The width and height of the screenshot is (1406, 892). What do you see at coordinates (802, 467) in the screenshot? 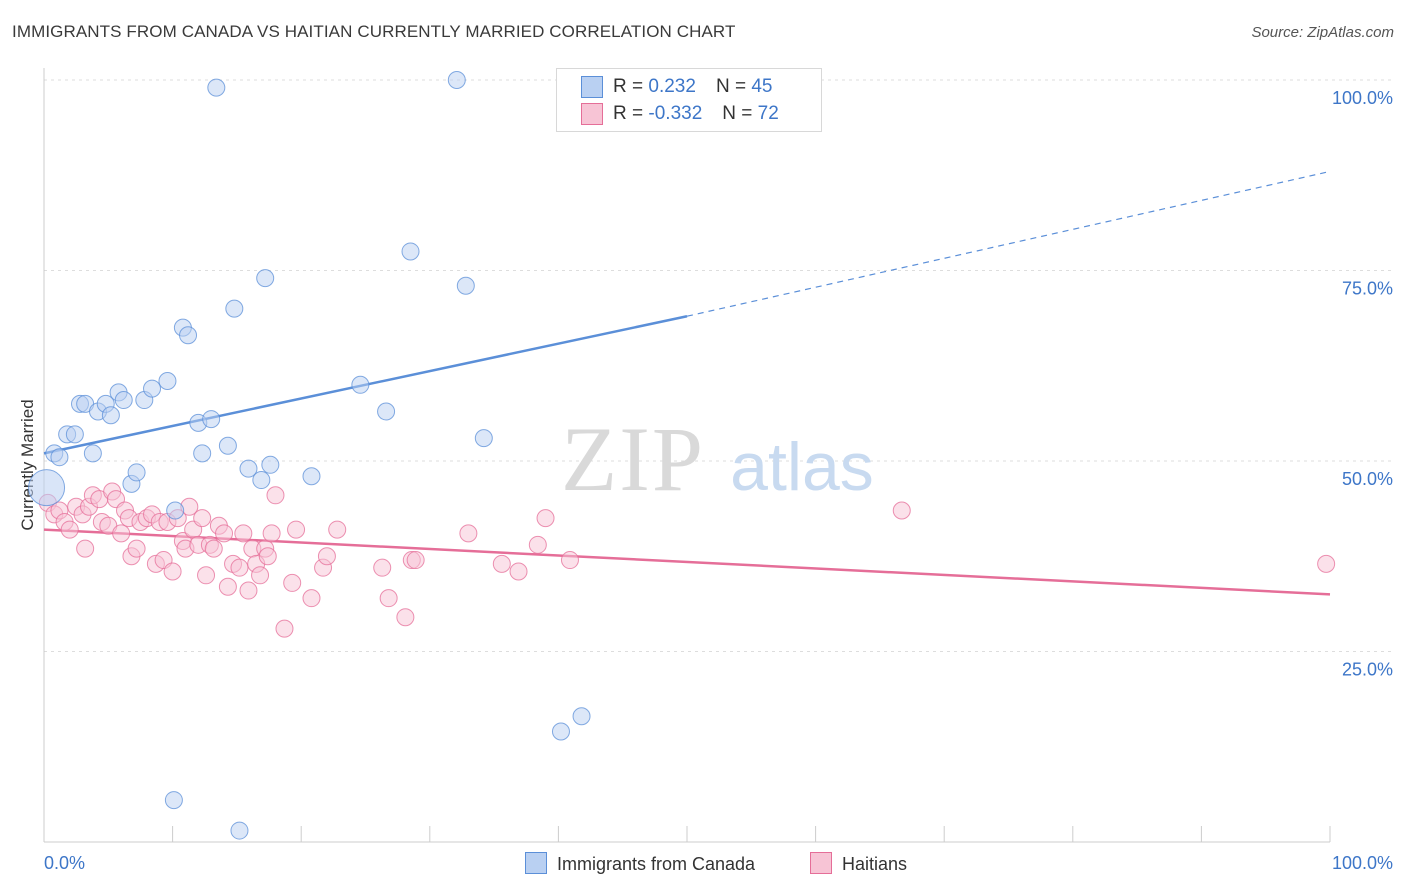
I see `watermark-atlas: atlas` at bounding box center [802, 467].